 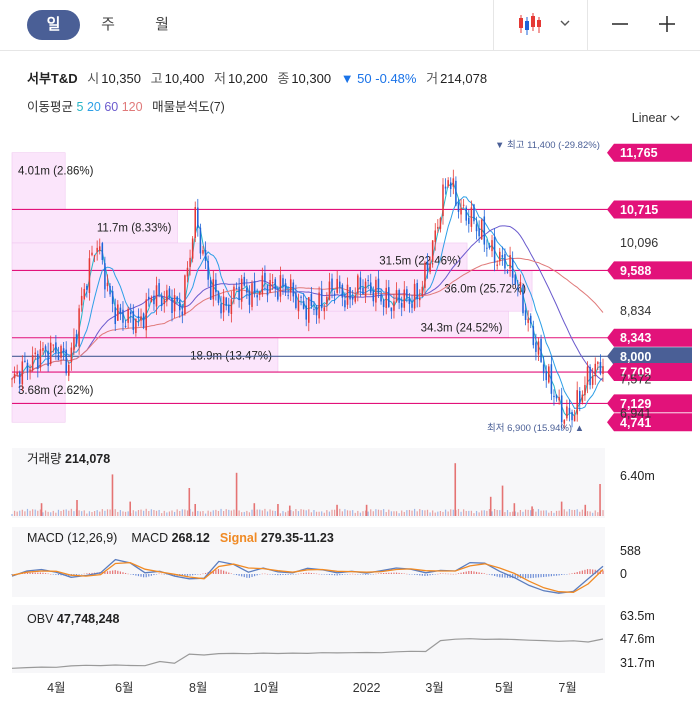 I want to click on zoom-out-button, so click(x=620, y=24).